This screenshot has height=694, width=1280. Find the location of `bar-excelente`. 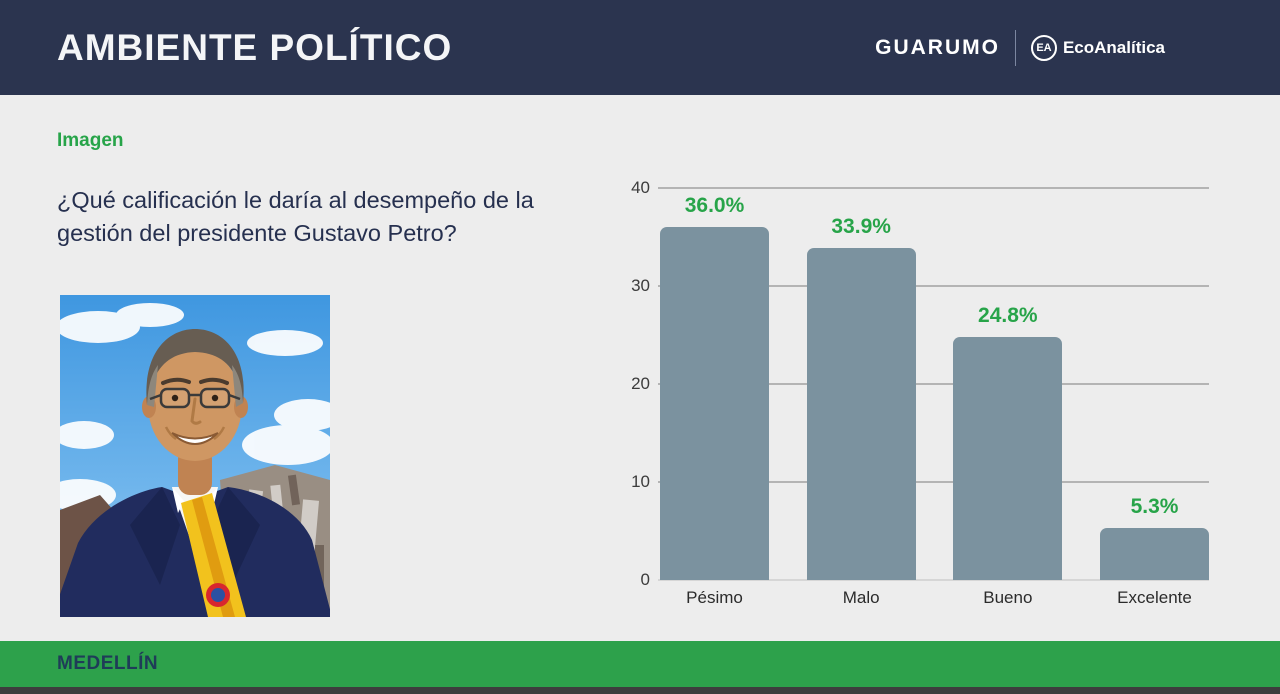

bar-excelente is located at coordinates (1154, 554).